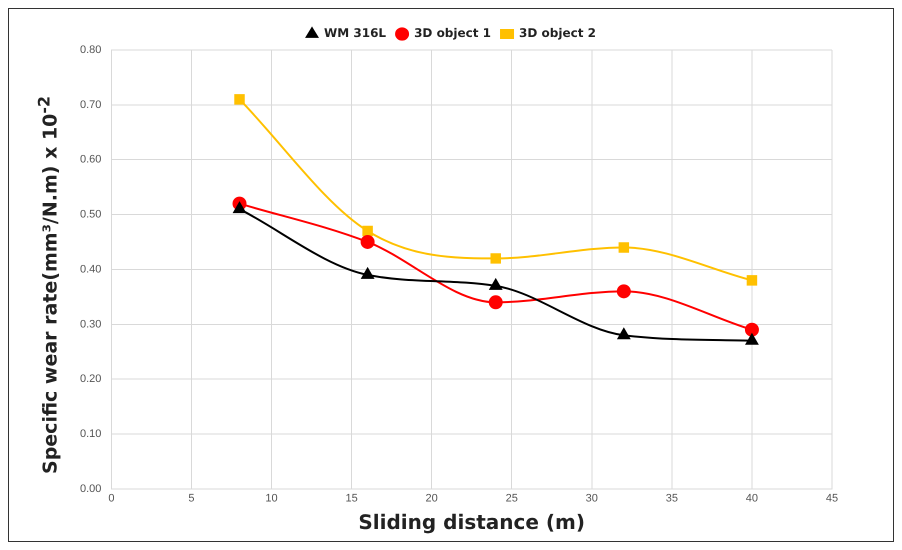 Image resolution: width=902 pixels, height=550 pixels. I want to click on y-tick-label: 0.60, so click(91, 160).